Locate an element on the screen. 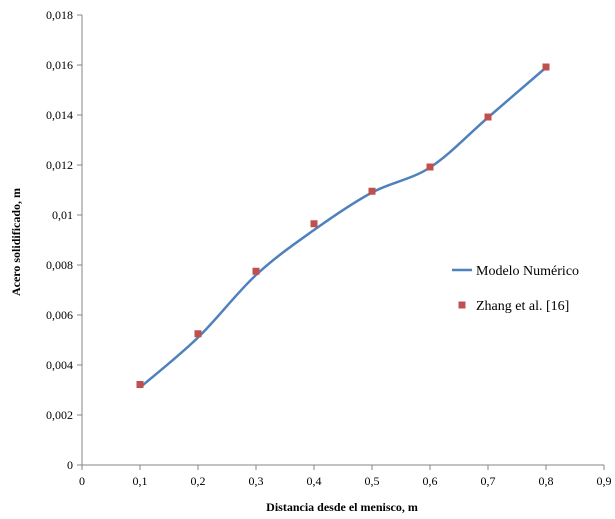 The height and width of the screenshot is (519, 615). y-tick-label: 0,016 is located at coordinates (59, 65).